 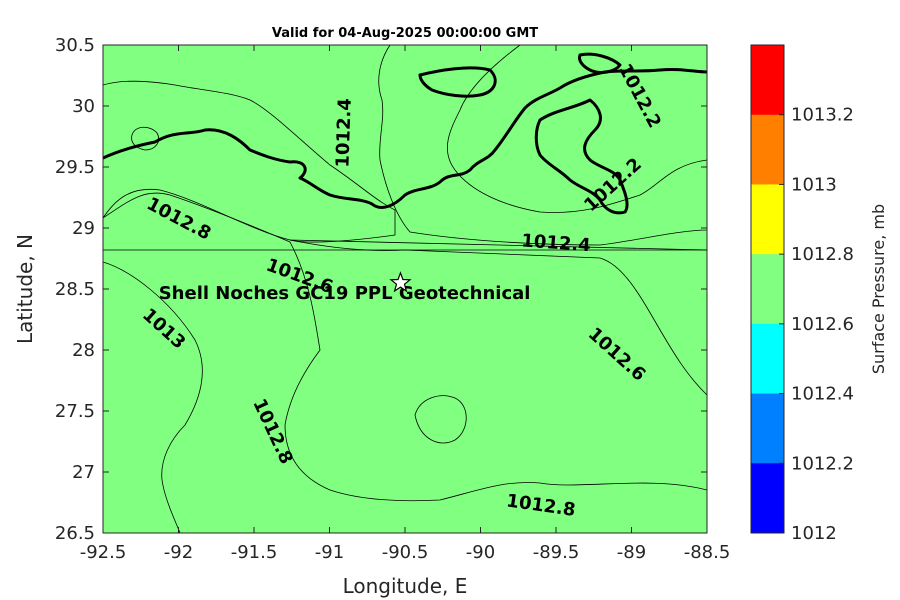 What do you see at coordinates (631, 552) in the screenshot?
I see `x-tick-label: -89` at bounding box center [631, 552].